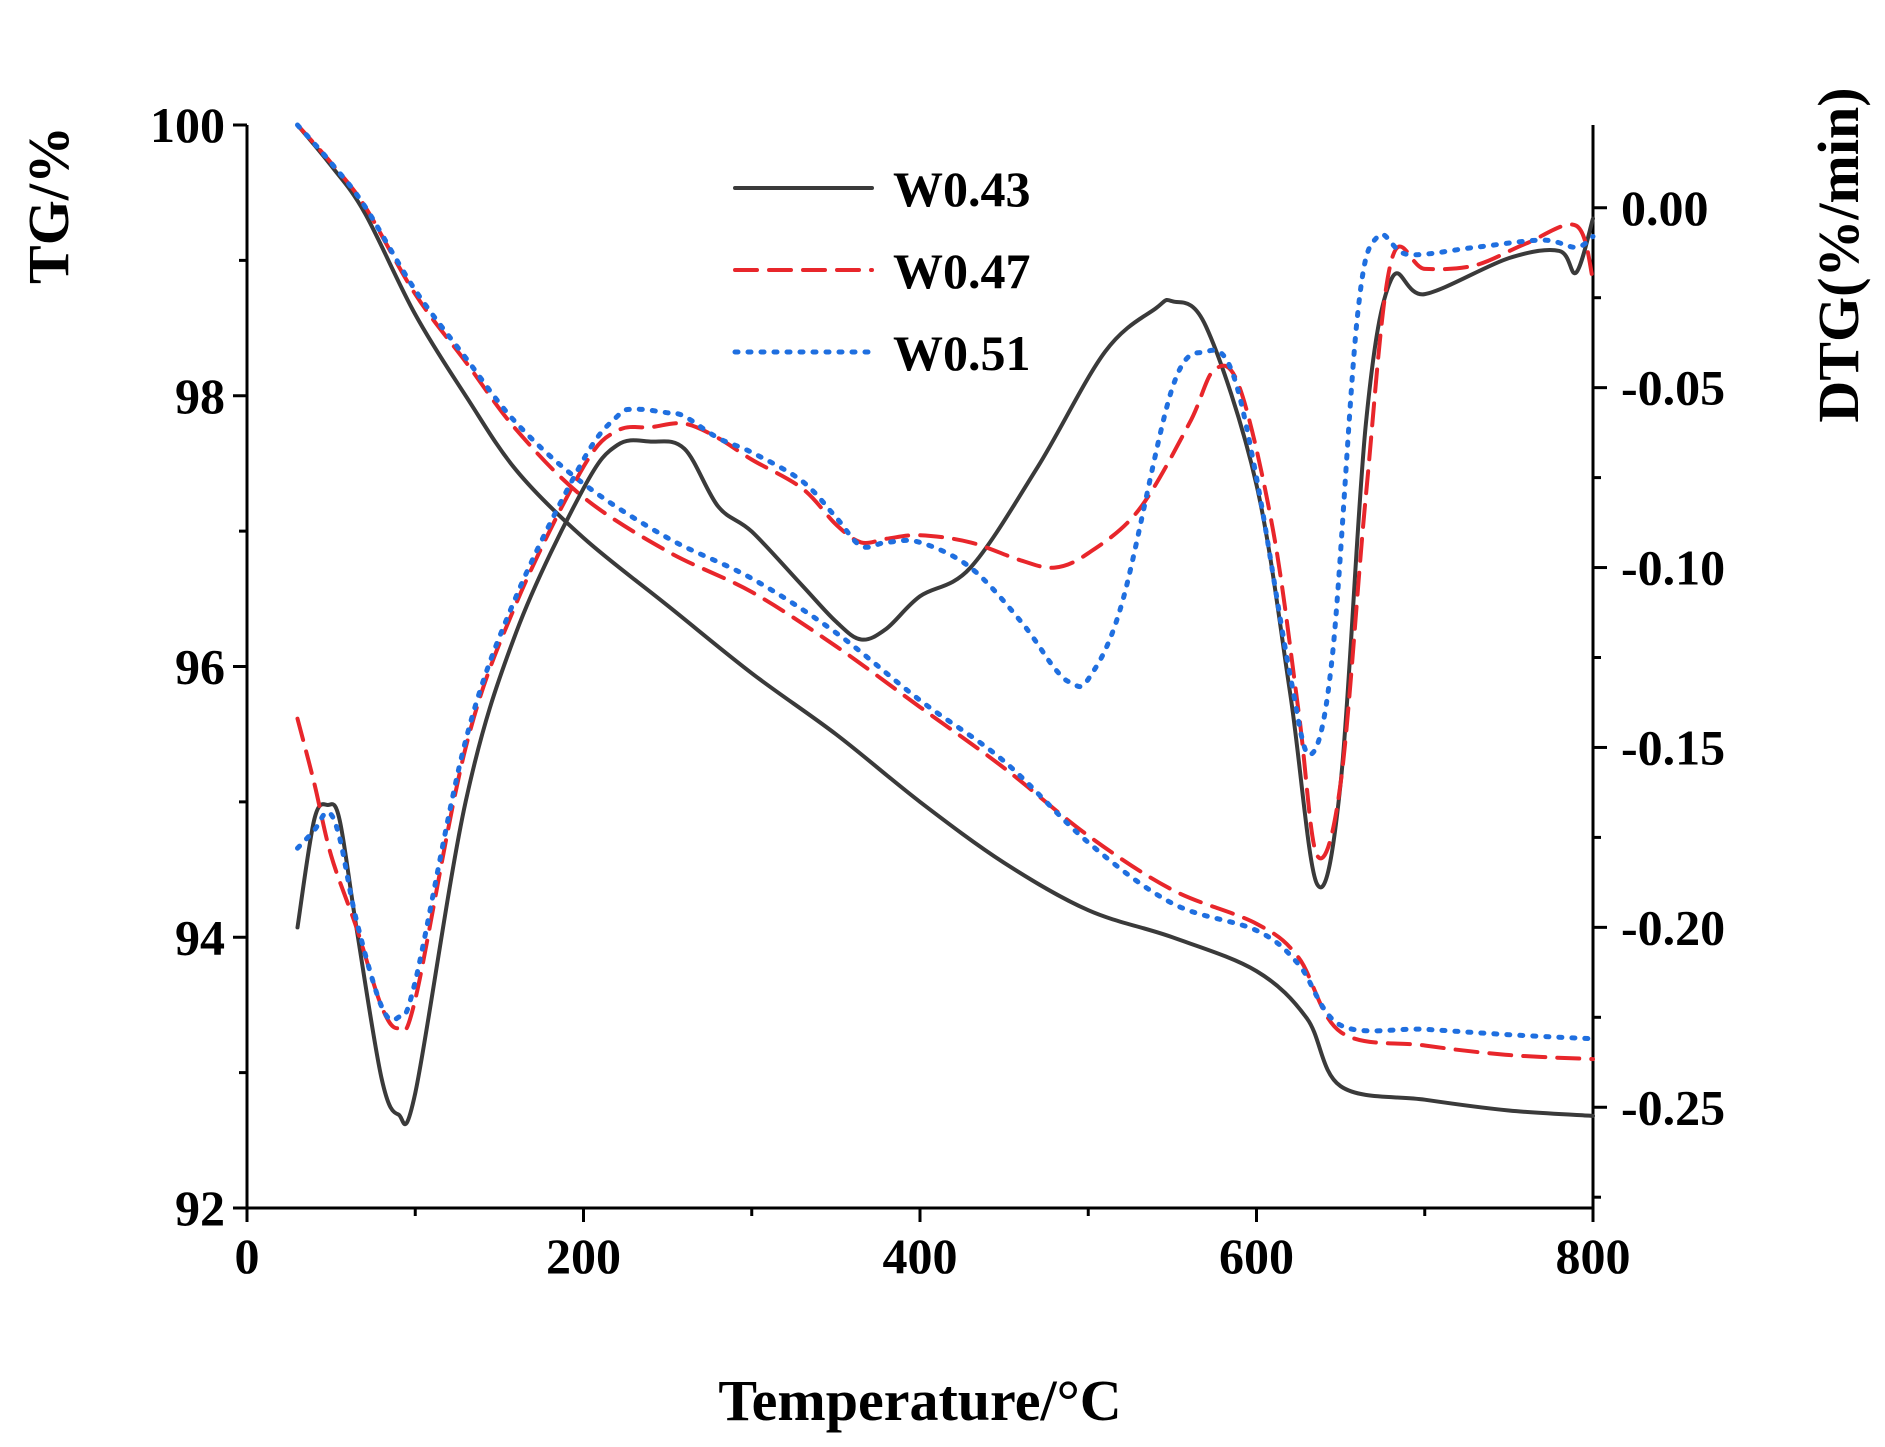  I want to click on x-tick-label: 800, so click(1593, 1256).